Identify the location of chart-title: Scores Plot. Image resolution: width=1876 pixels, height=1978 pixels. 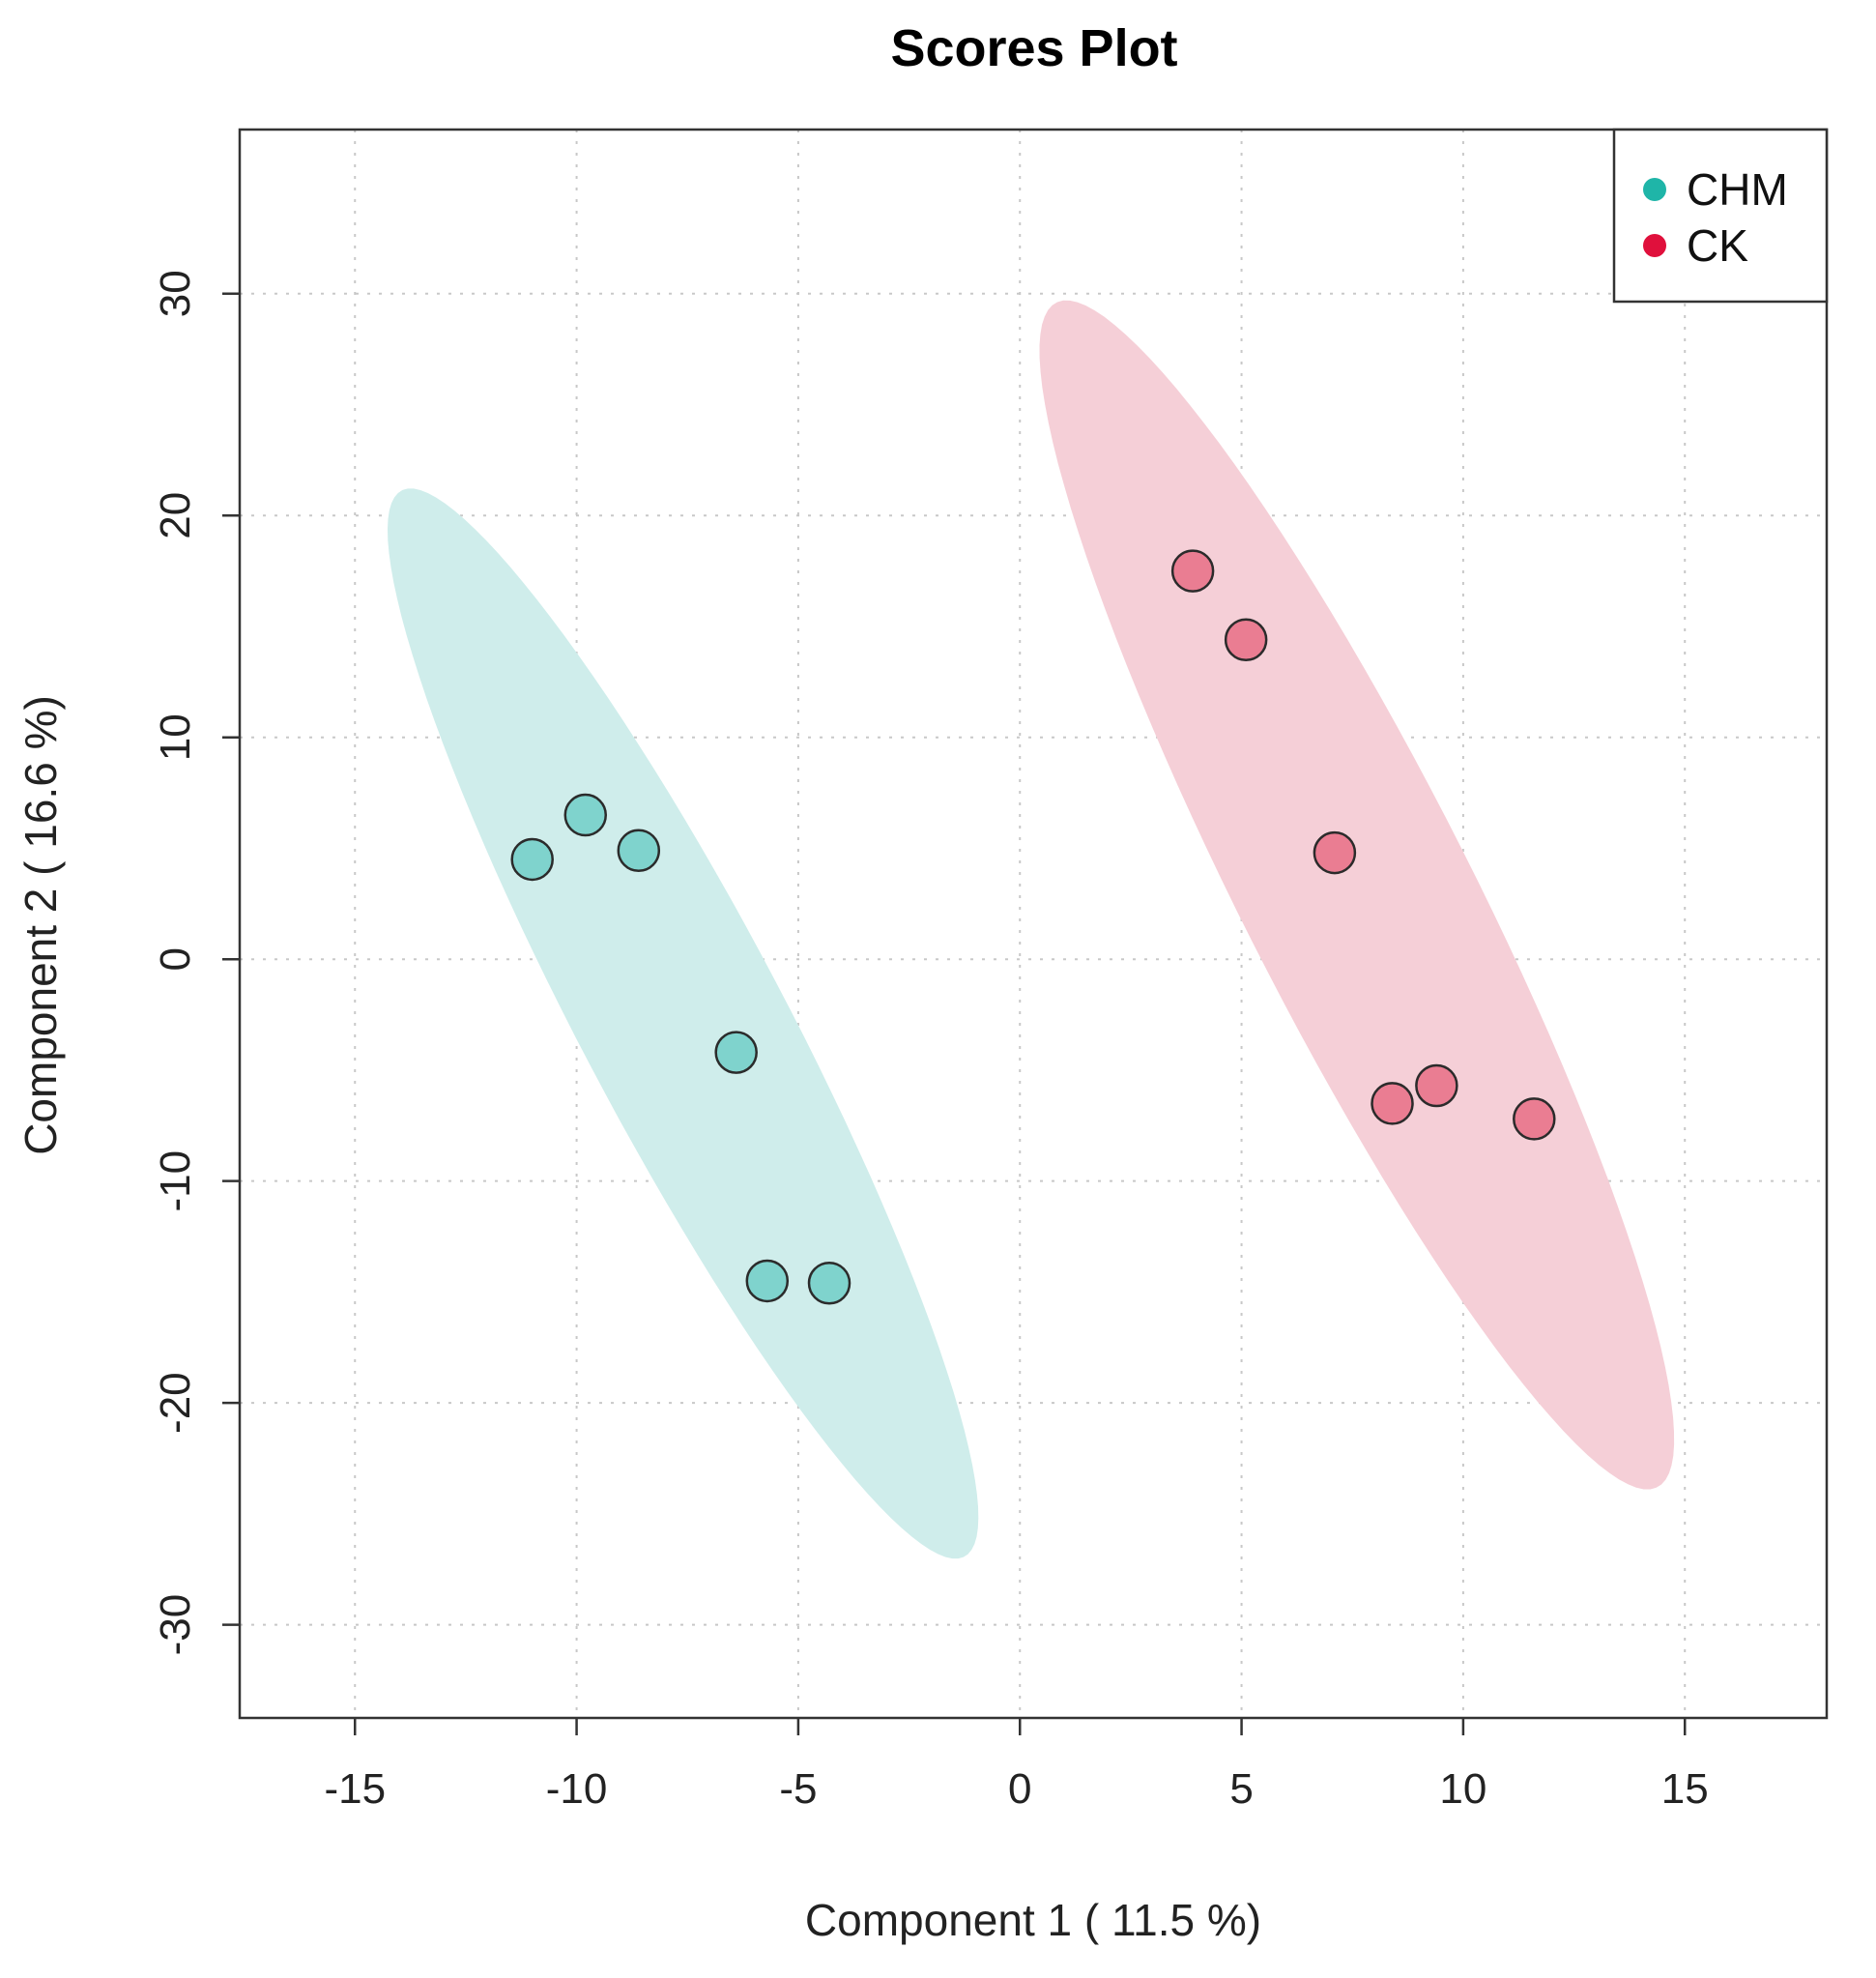
(1033, 48).